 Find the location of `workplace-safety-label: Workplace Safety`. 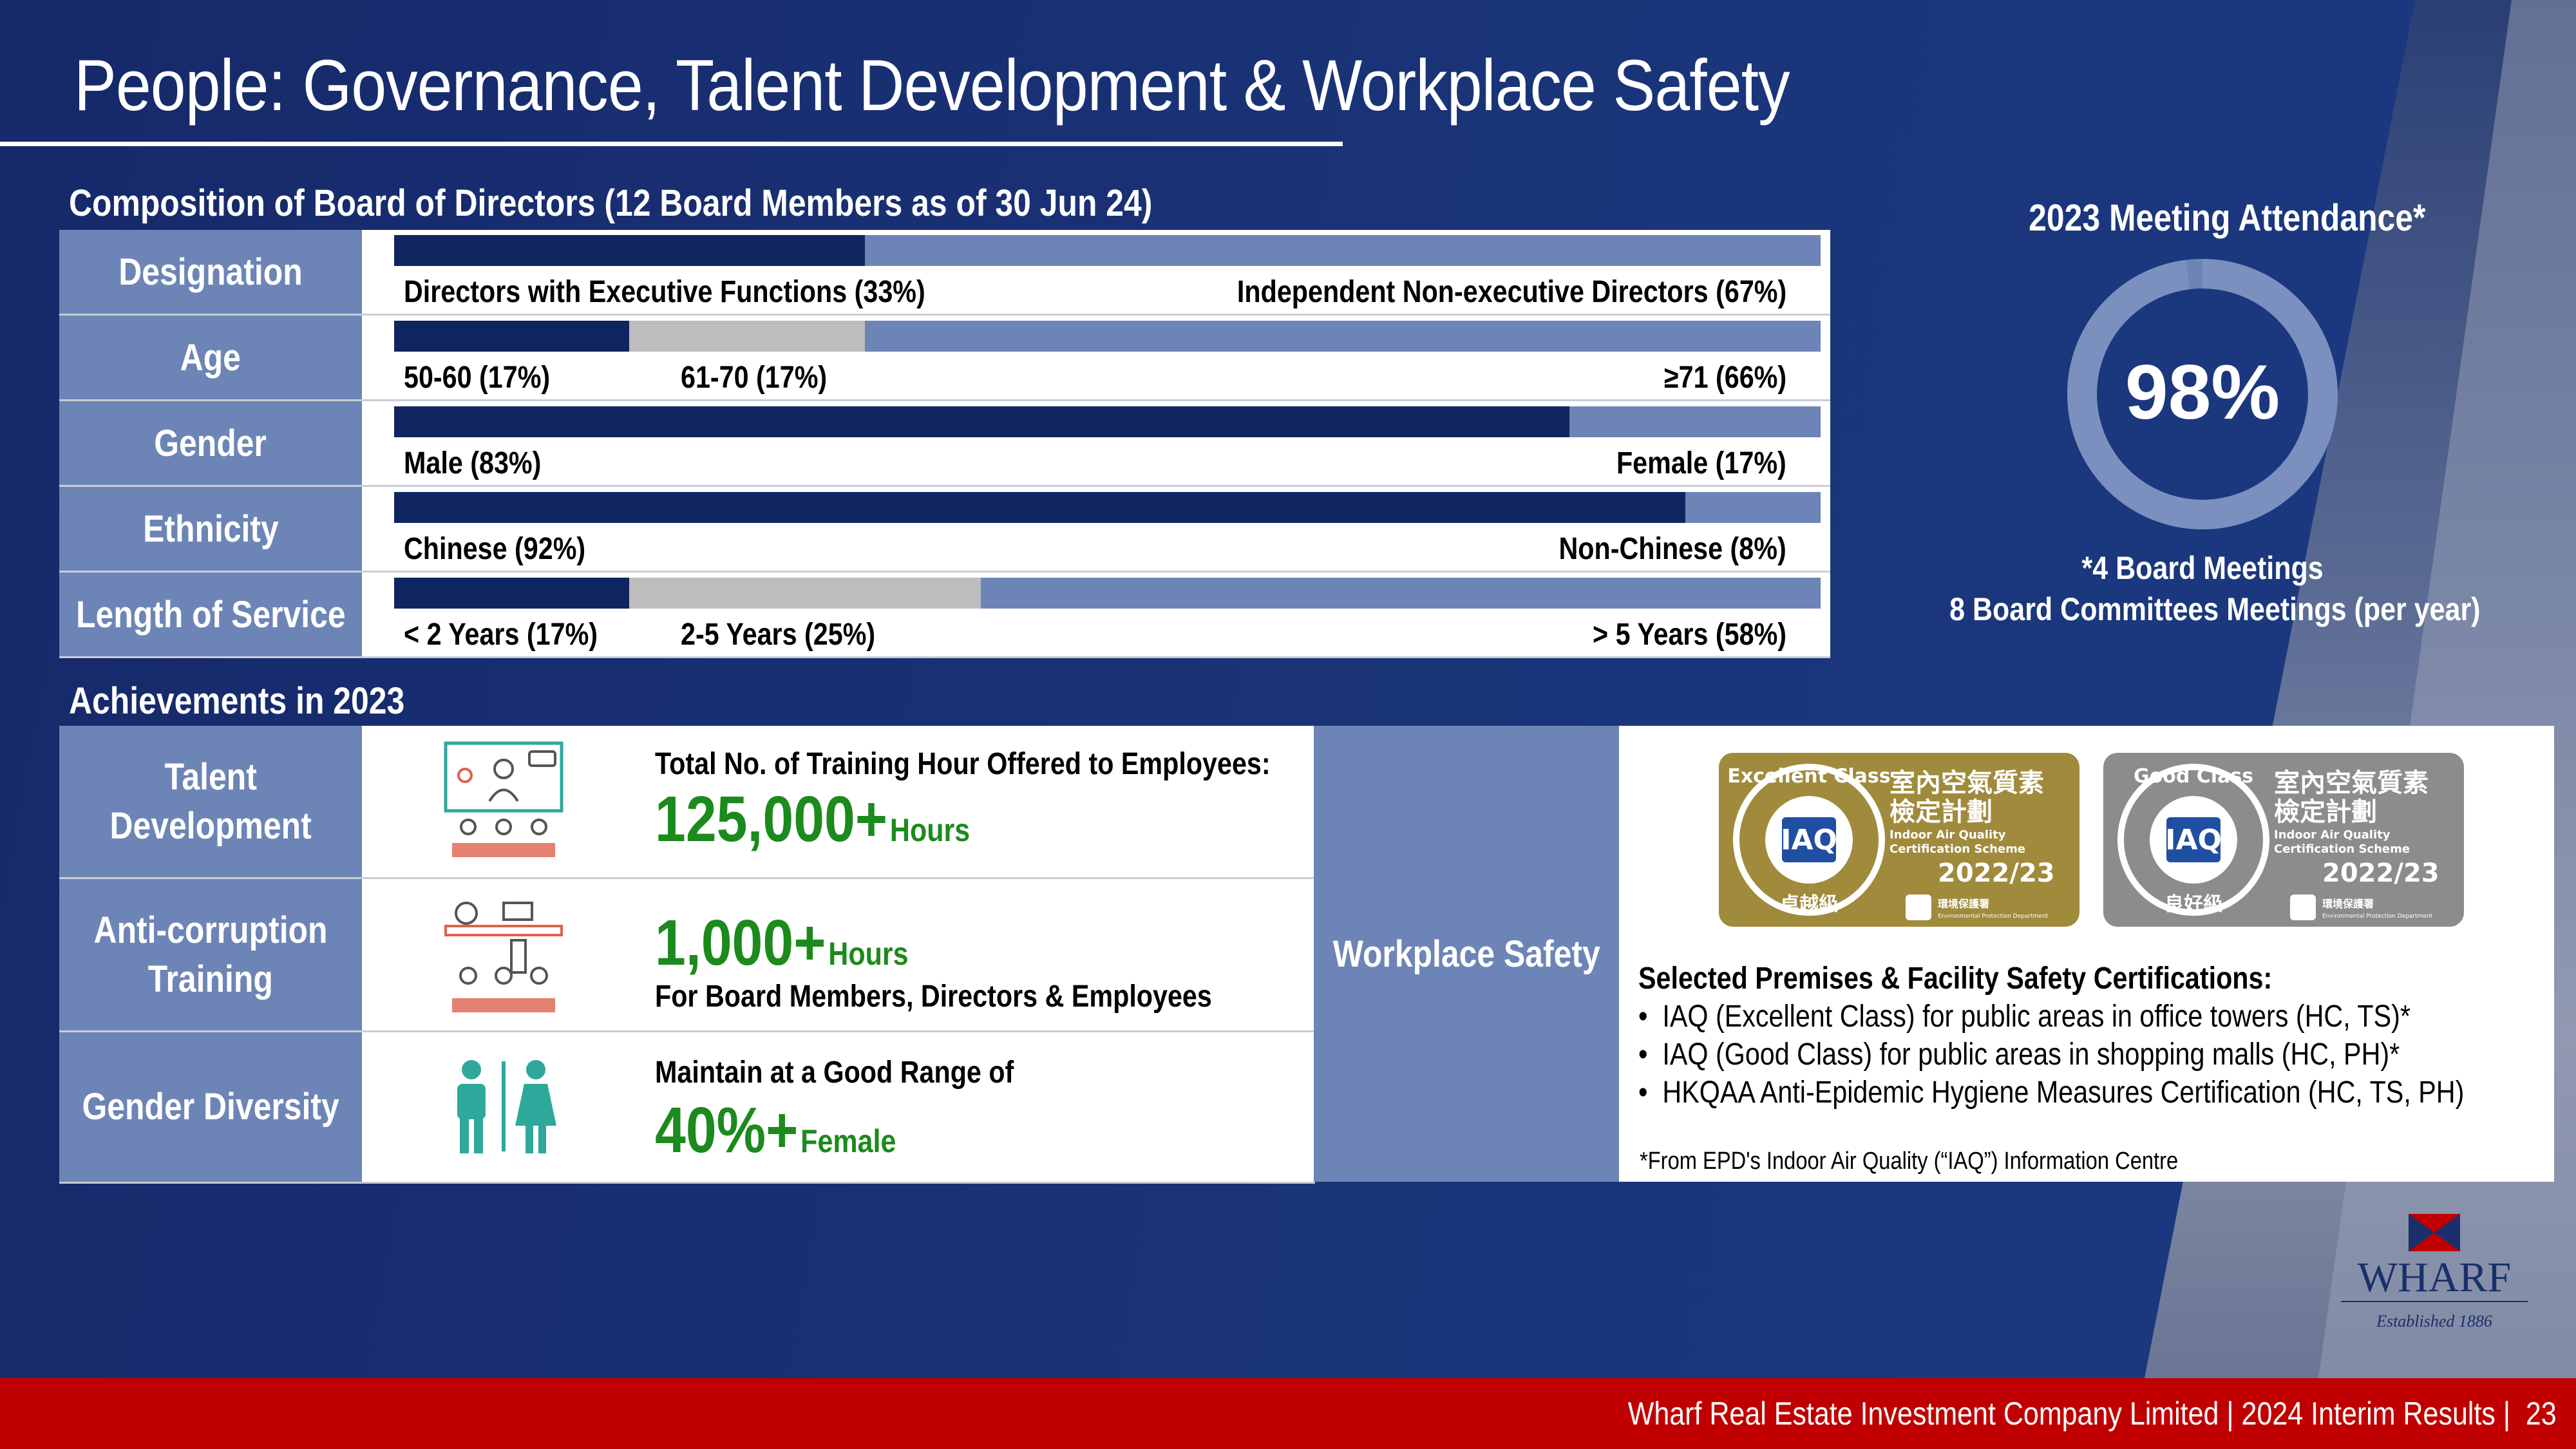

workplace-safety-label: Workplace Safety is located at coordinates (1467, 954).